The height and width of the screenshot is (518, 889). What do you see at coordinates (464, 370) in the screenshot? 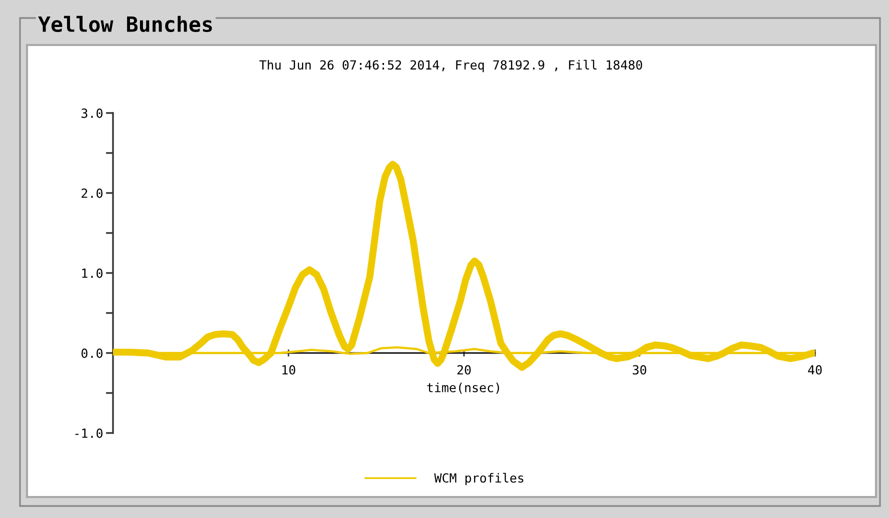
I see `x-tick-label: 20` at bounding box center [464, 370].